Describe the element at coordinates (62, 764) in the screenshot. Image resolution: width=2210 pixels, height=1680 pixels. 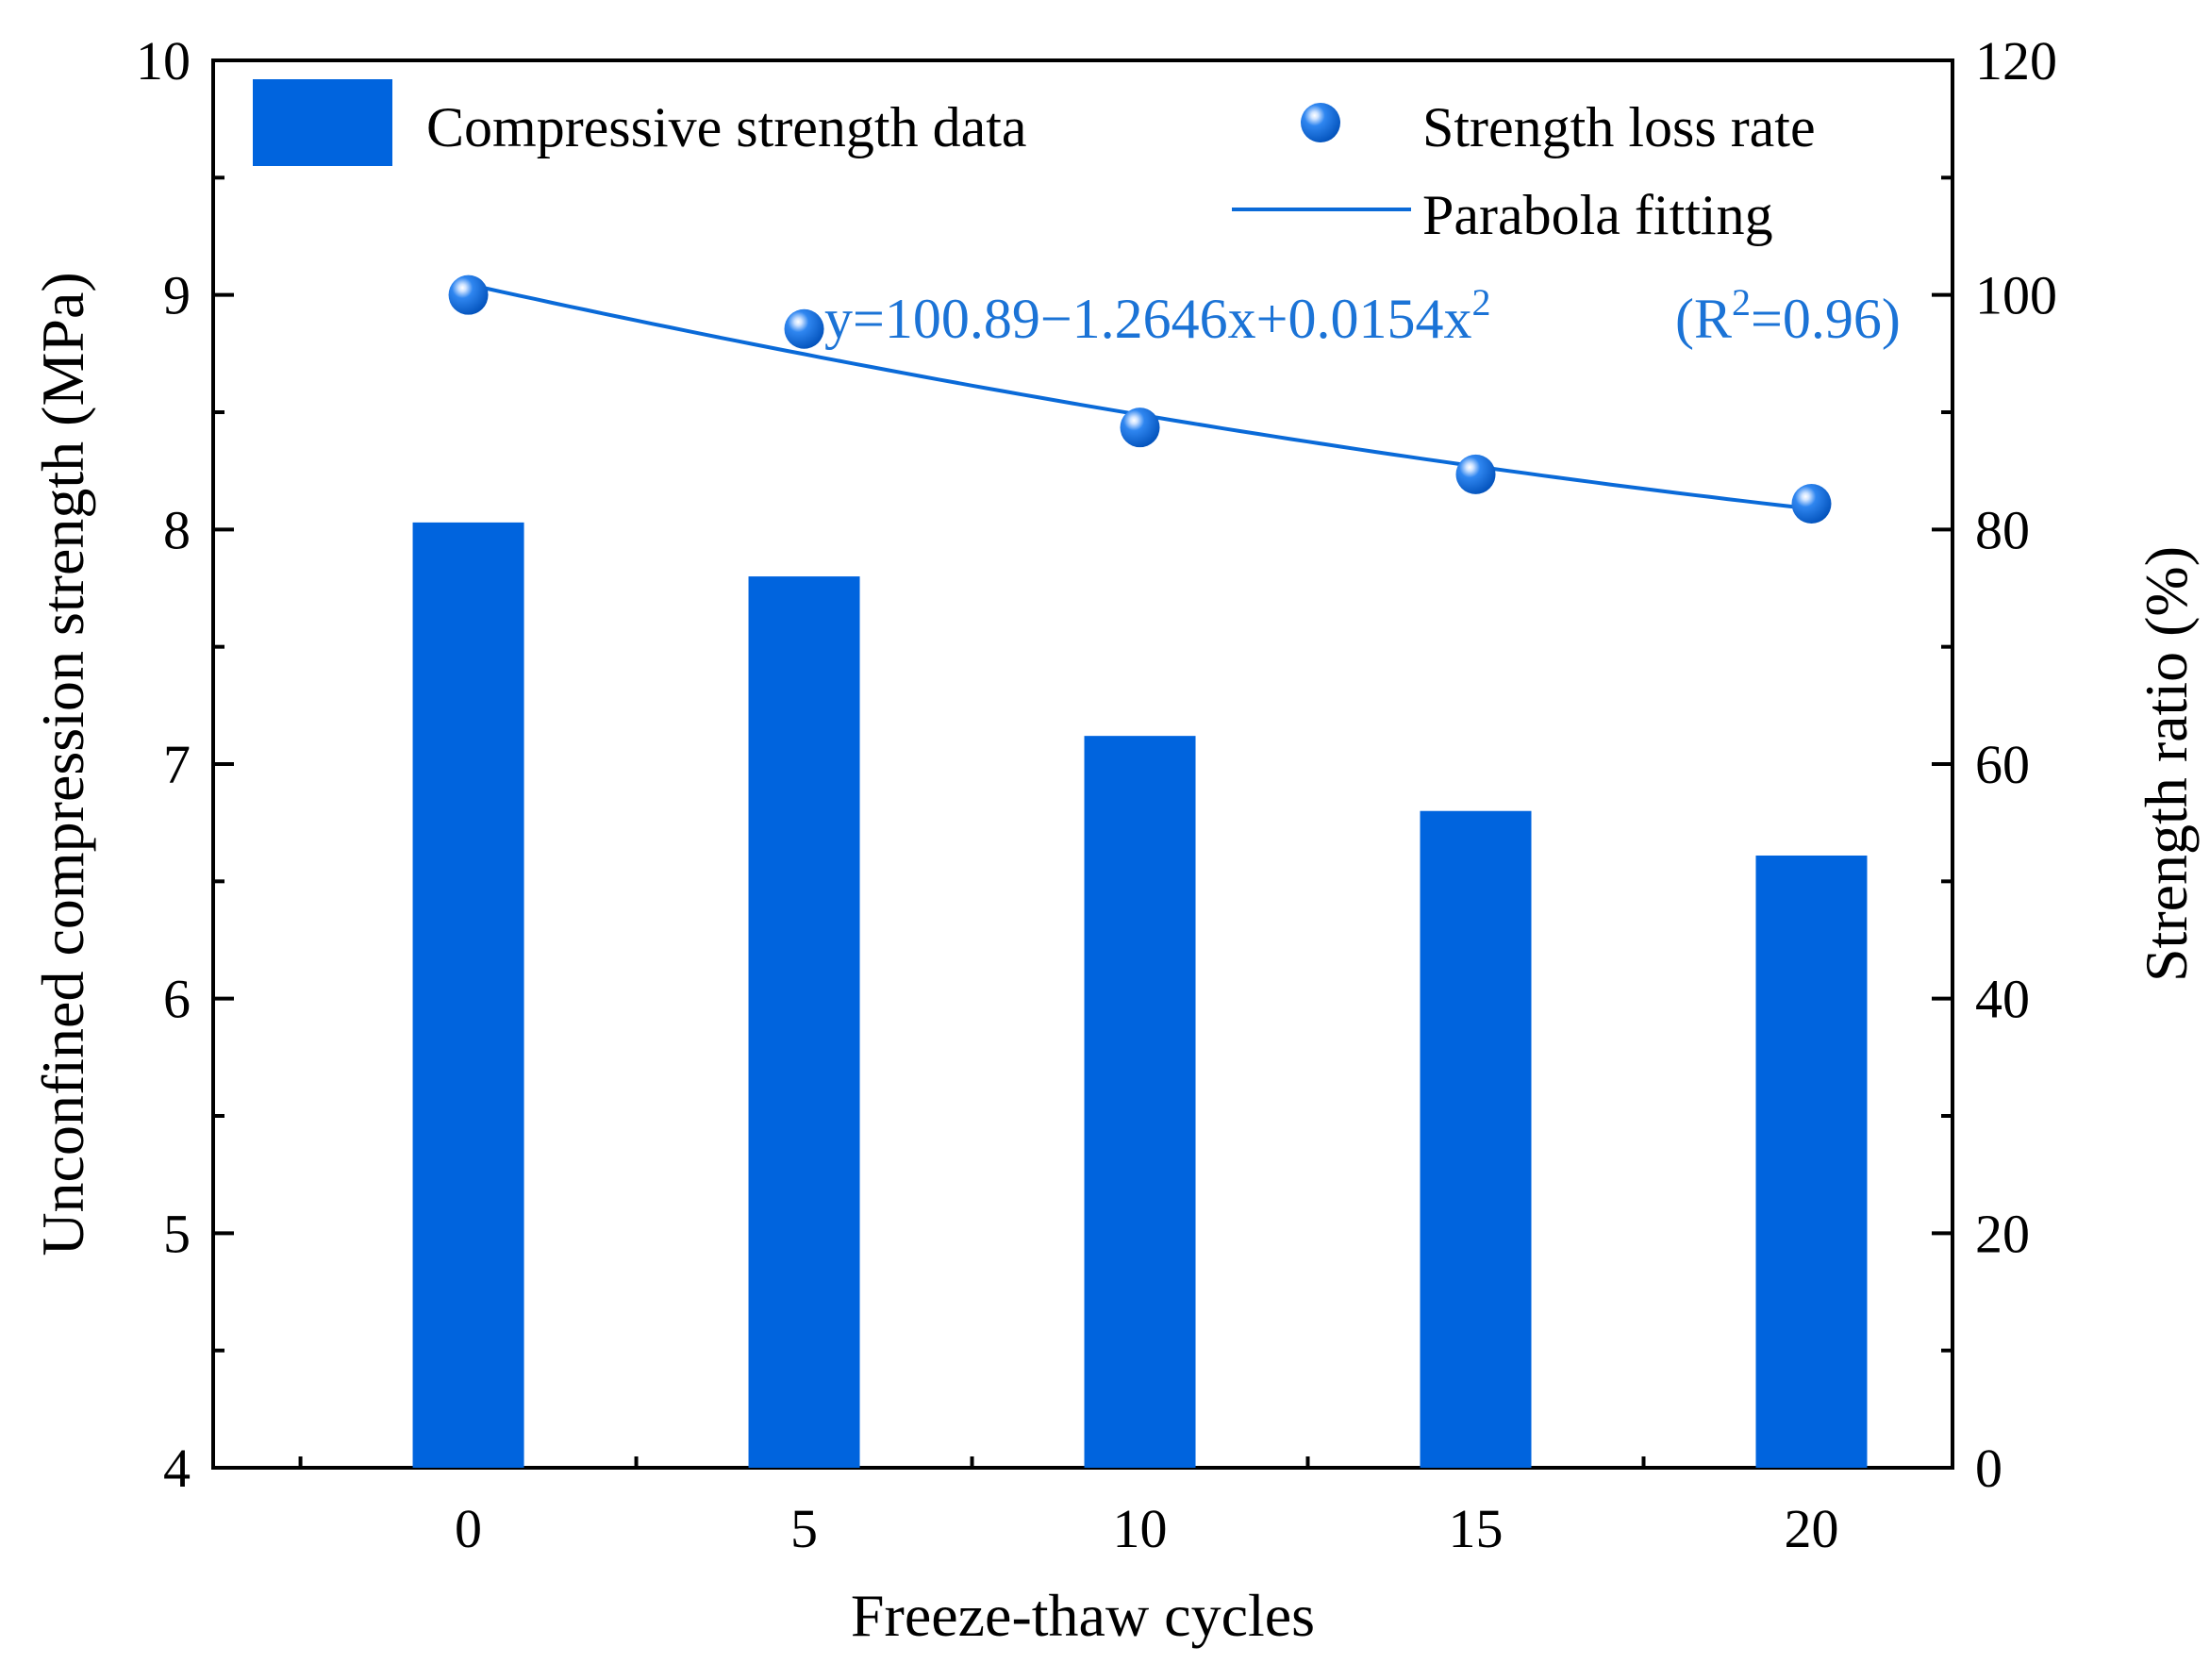
I see `y-axis-title-left: Unconfined compression strength (MPa)` at that location.